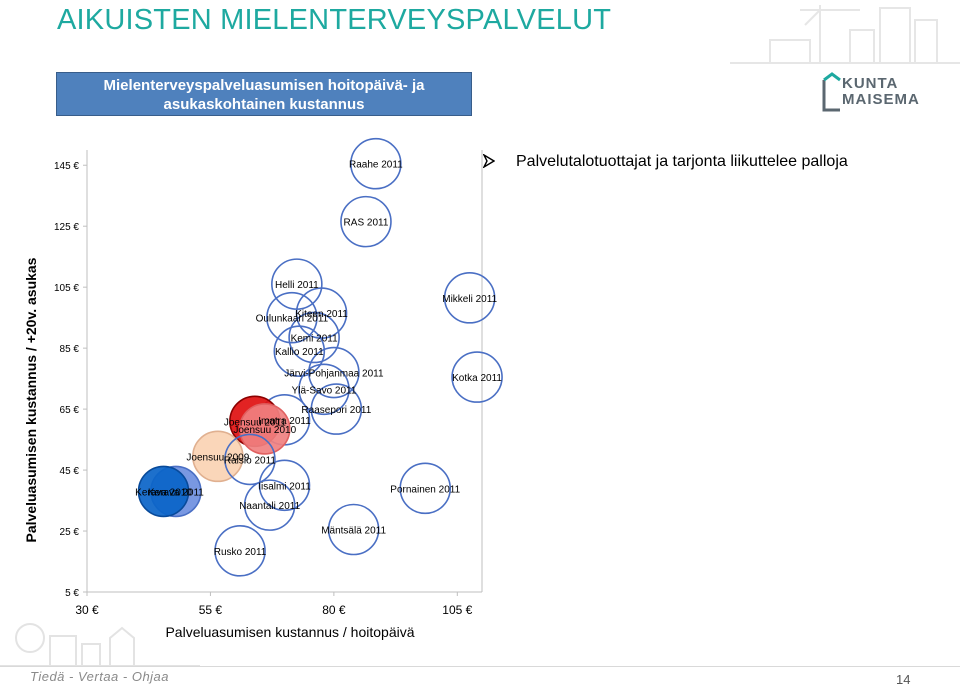  I want to click on logo-mark-icon, so click(831, 92).